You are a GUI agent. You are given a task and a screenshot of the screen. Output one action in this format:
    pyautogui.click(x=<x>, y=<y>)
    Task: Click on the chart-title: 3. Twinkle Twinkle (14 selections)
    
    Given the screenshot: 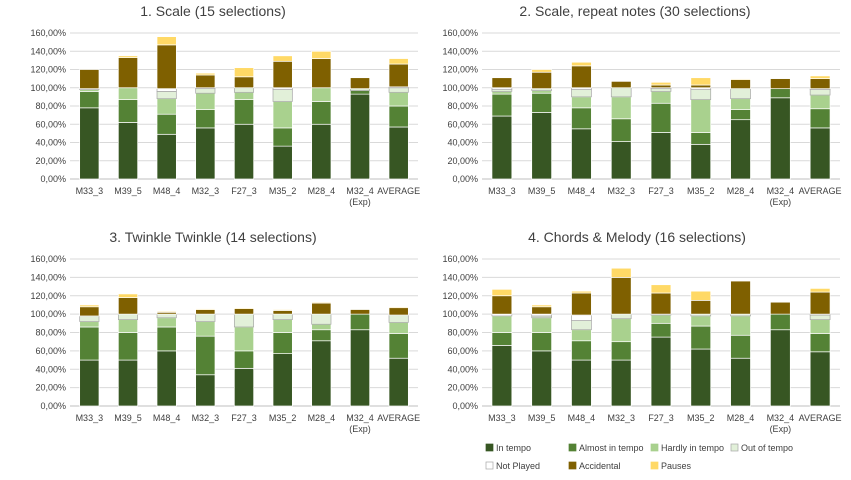 What is the action you would take?
    pyautogui.click(x=212, y=237)
    